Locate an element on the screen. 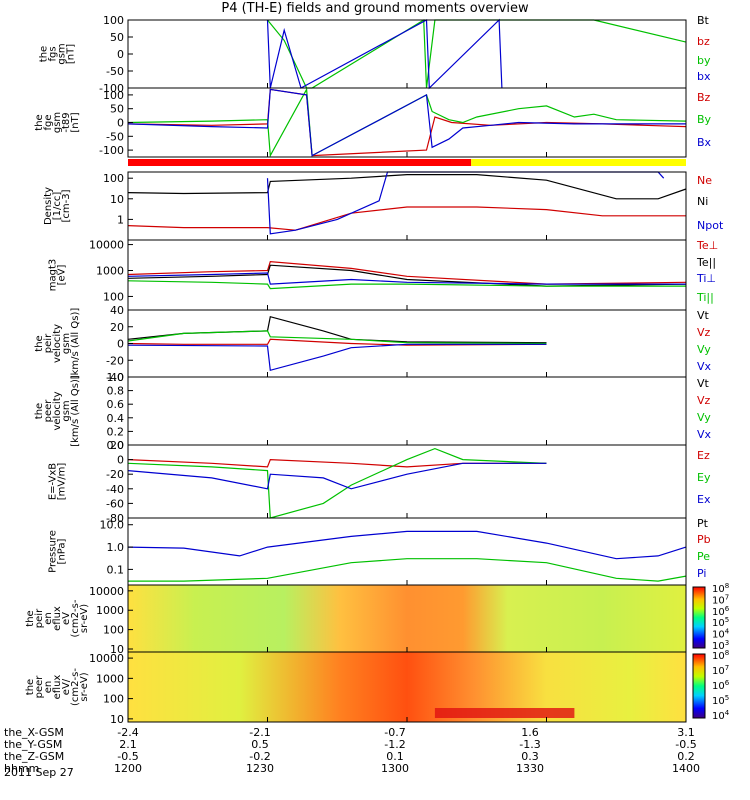 This screenshot has width=750, height=800. date-label: 2011 Sep 27 is located at coordinates (39, 772).